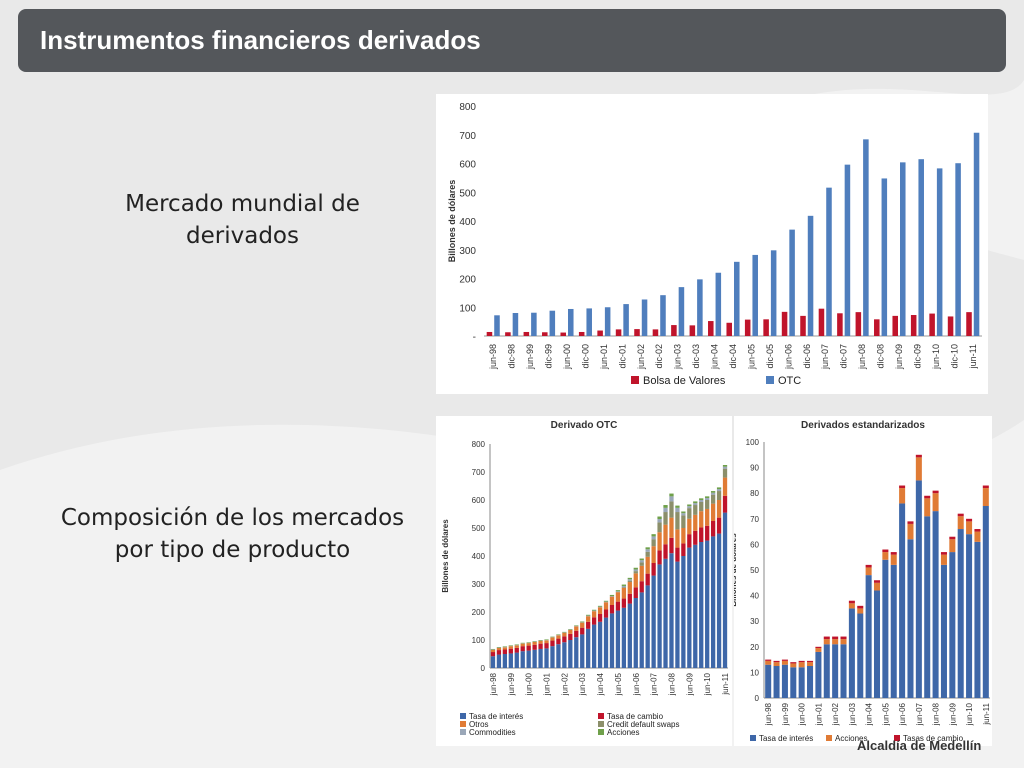 This screenshot has height=768, width=1024. I want to click on y-tick-label: 50, so click(754, 570).